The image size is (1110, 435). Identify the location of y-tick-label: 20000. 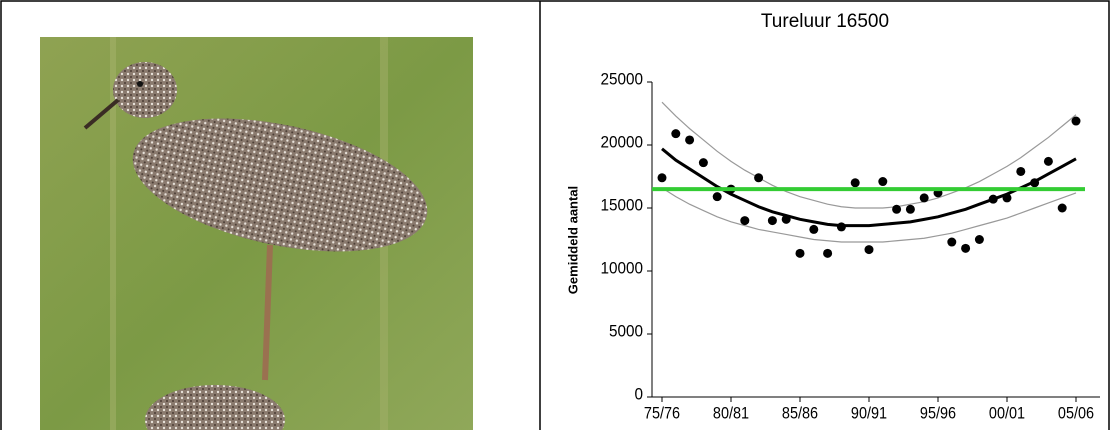
(621, 142).